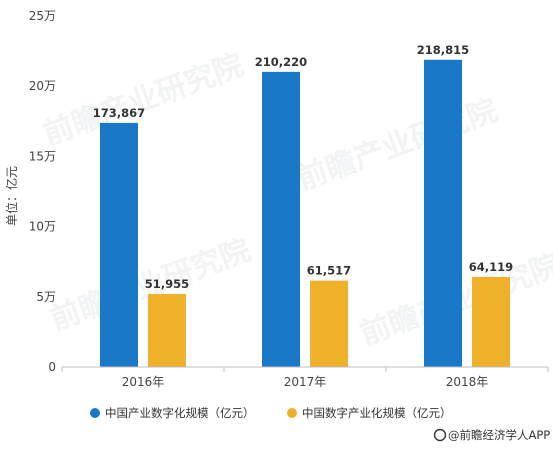 The width and height of the screenshot is (553, 454). I want to click on data-label: 64,119, so click(491, 267).